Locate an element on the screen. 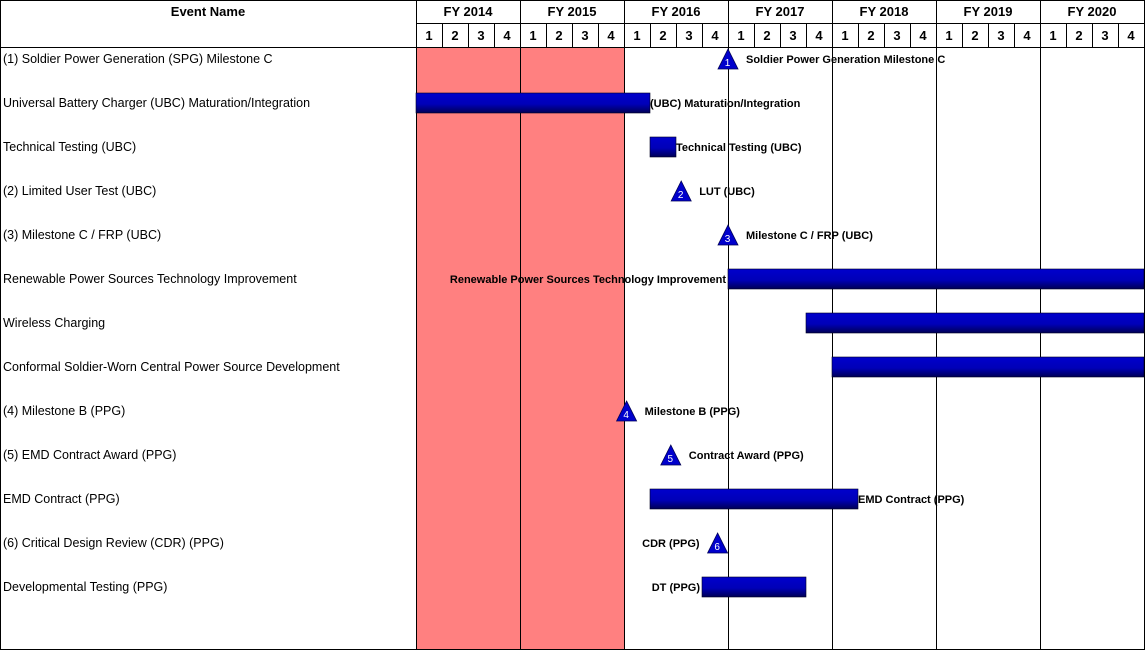  fiscal-year-label: FY 2017 is located at coordinates (780, 11).